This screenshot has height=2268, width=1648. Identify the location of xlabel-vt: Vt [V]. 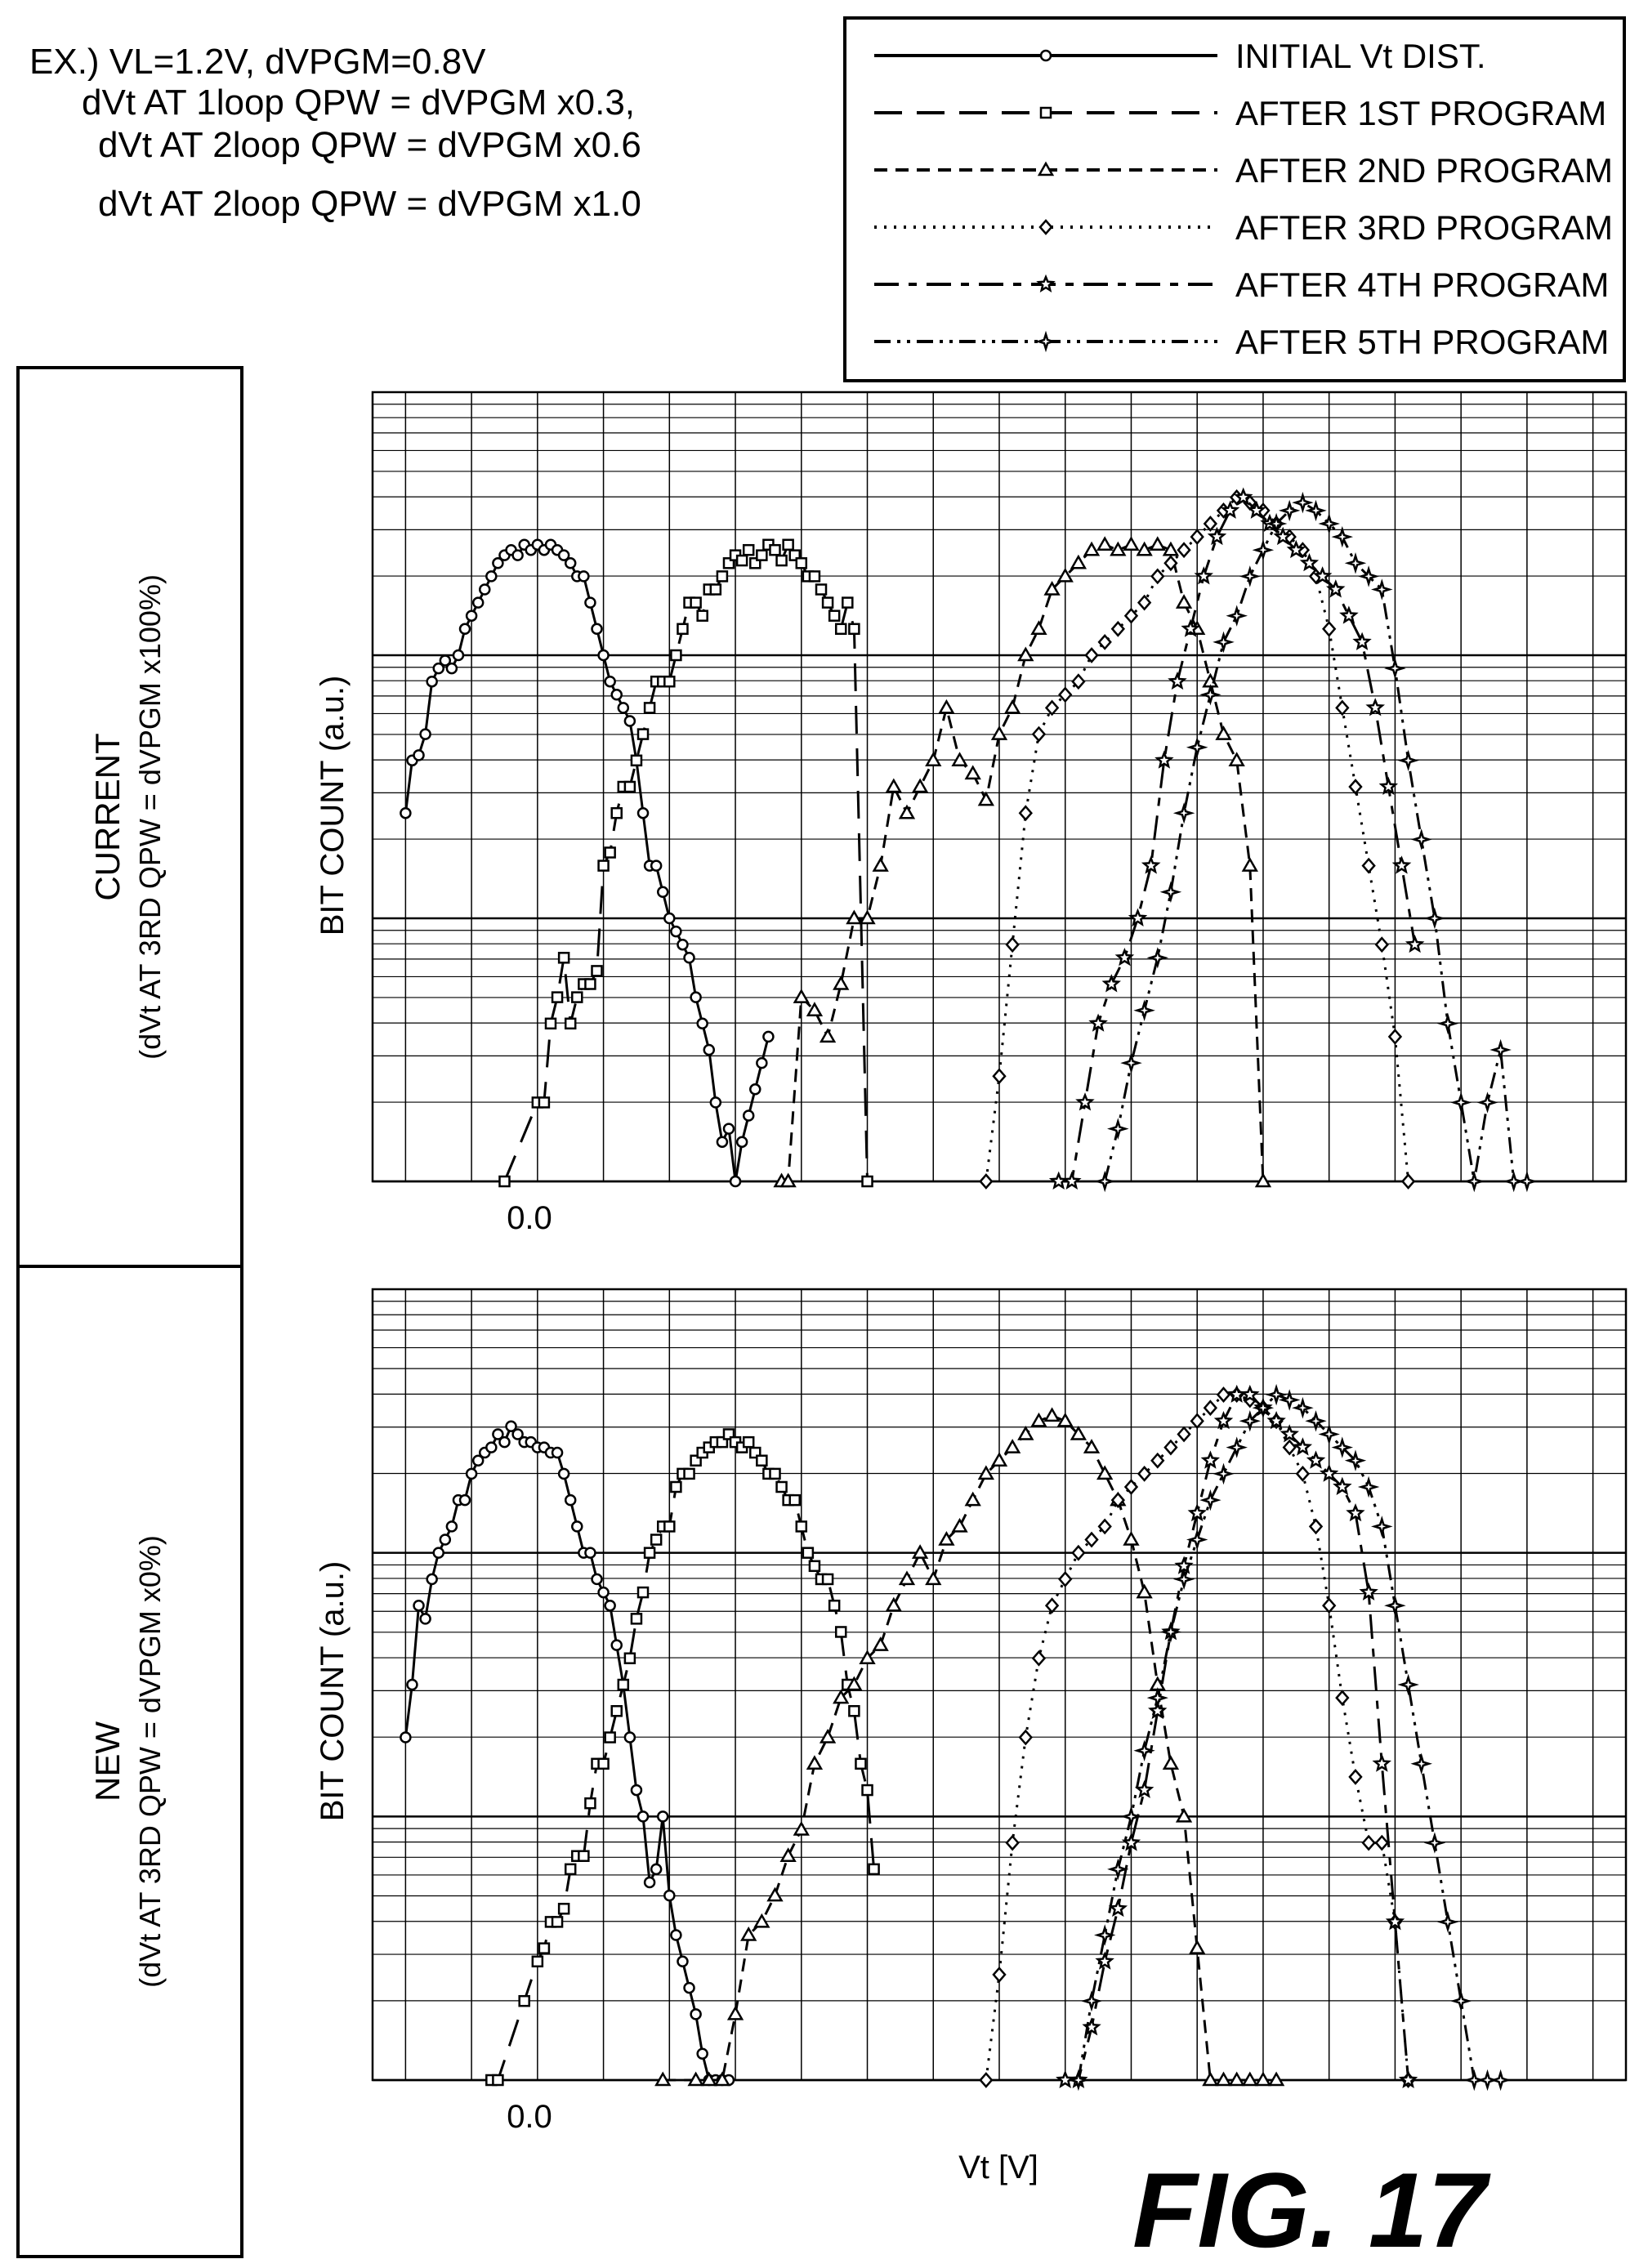
(998, 2167).